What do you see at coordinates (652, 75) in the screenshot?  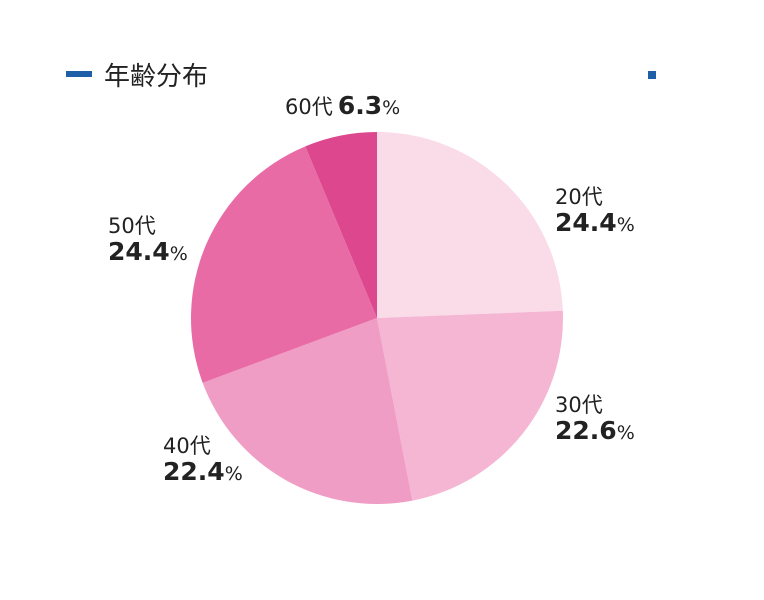 I see `corner-square-icon` at bounding box center [652, 75].